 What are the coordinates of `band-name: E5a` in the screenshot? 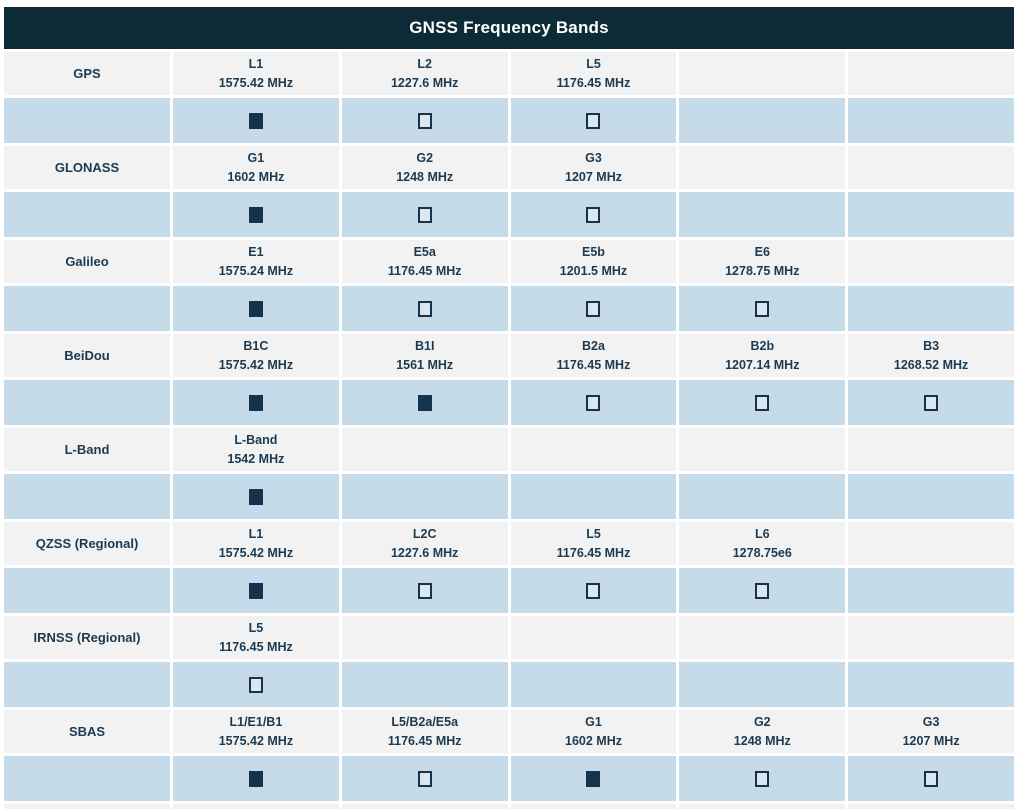 It's located at (424, 252).